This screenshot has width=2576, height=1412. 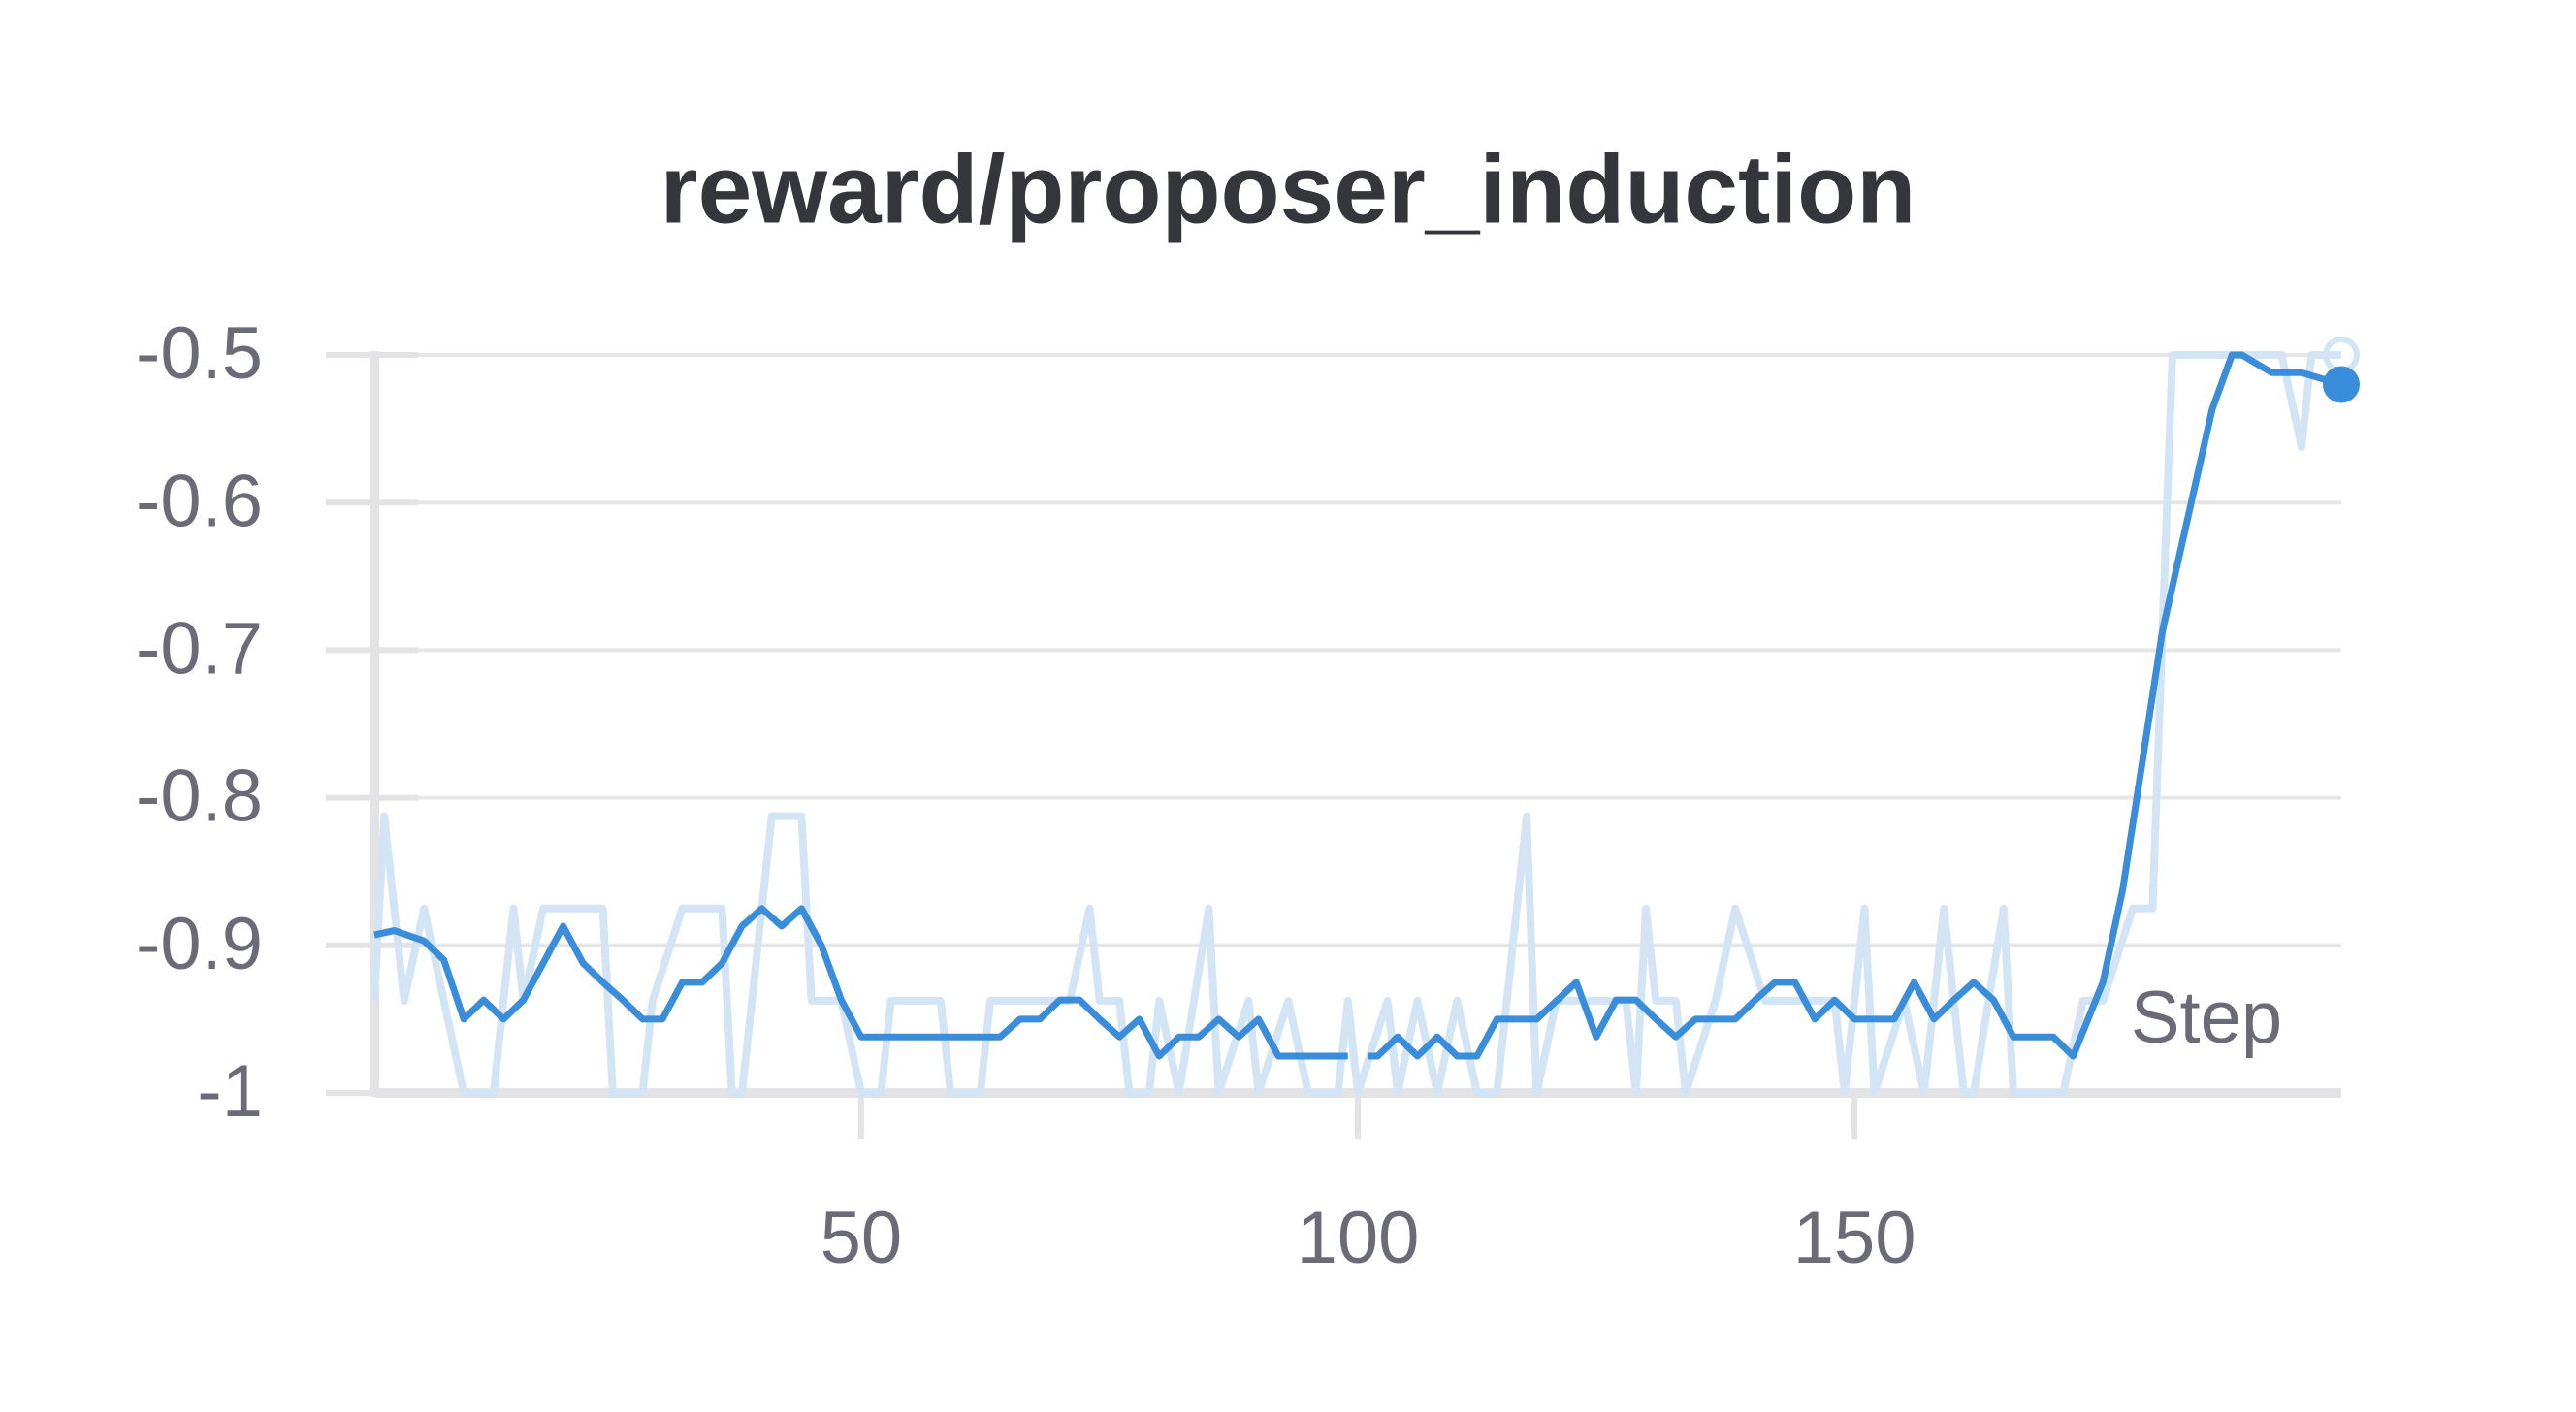 What do you see at coordinates (230, 1091) in the screenshot?
I see `y-tick-label: -1` at bounding box center [230, 1091].